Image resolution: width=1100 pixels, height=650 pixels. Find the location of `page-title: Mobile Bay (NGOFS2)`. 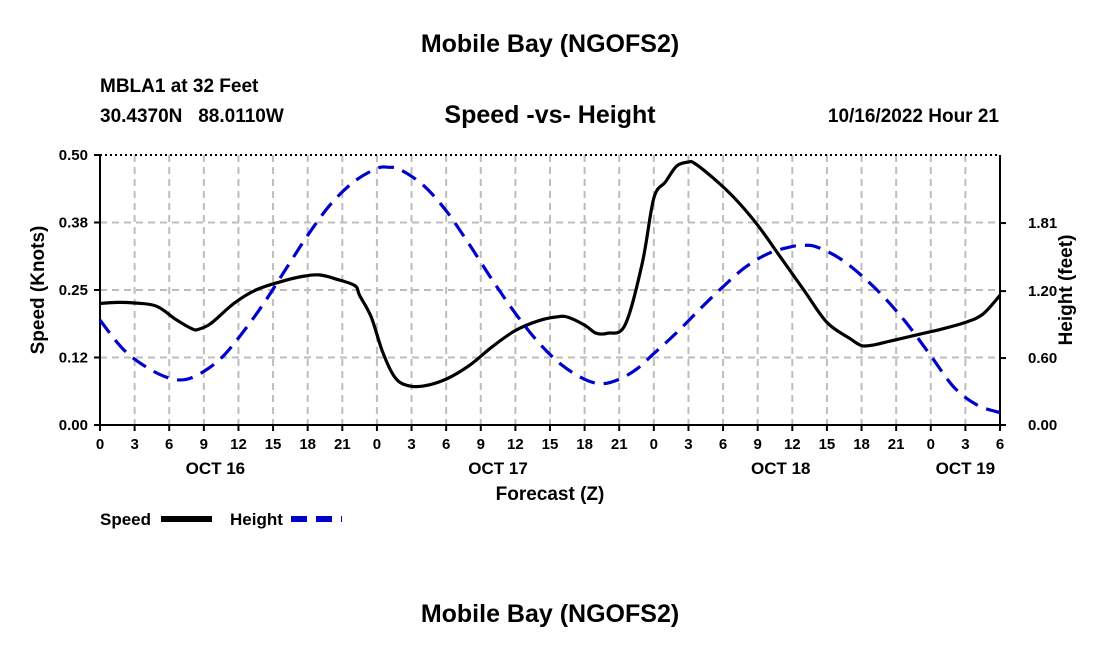

page-title: Mobile Bay (NGOFS2) is located at coordinates (550, 44).